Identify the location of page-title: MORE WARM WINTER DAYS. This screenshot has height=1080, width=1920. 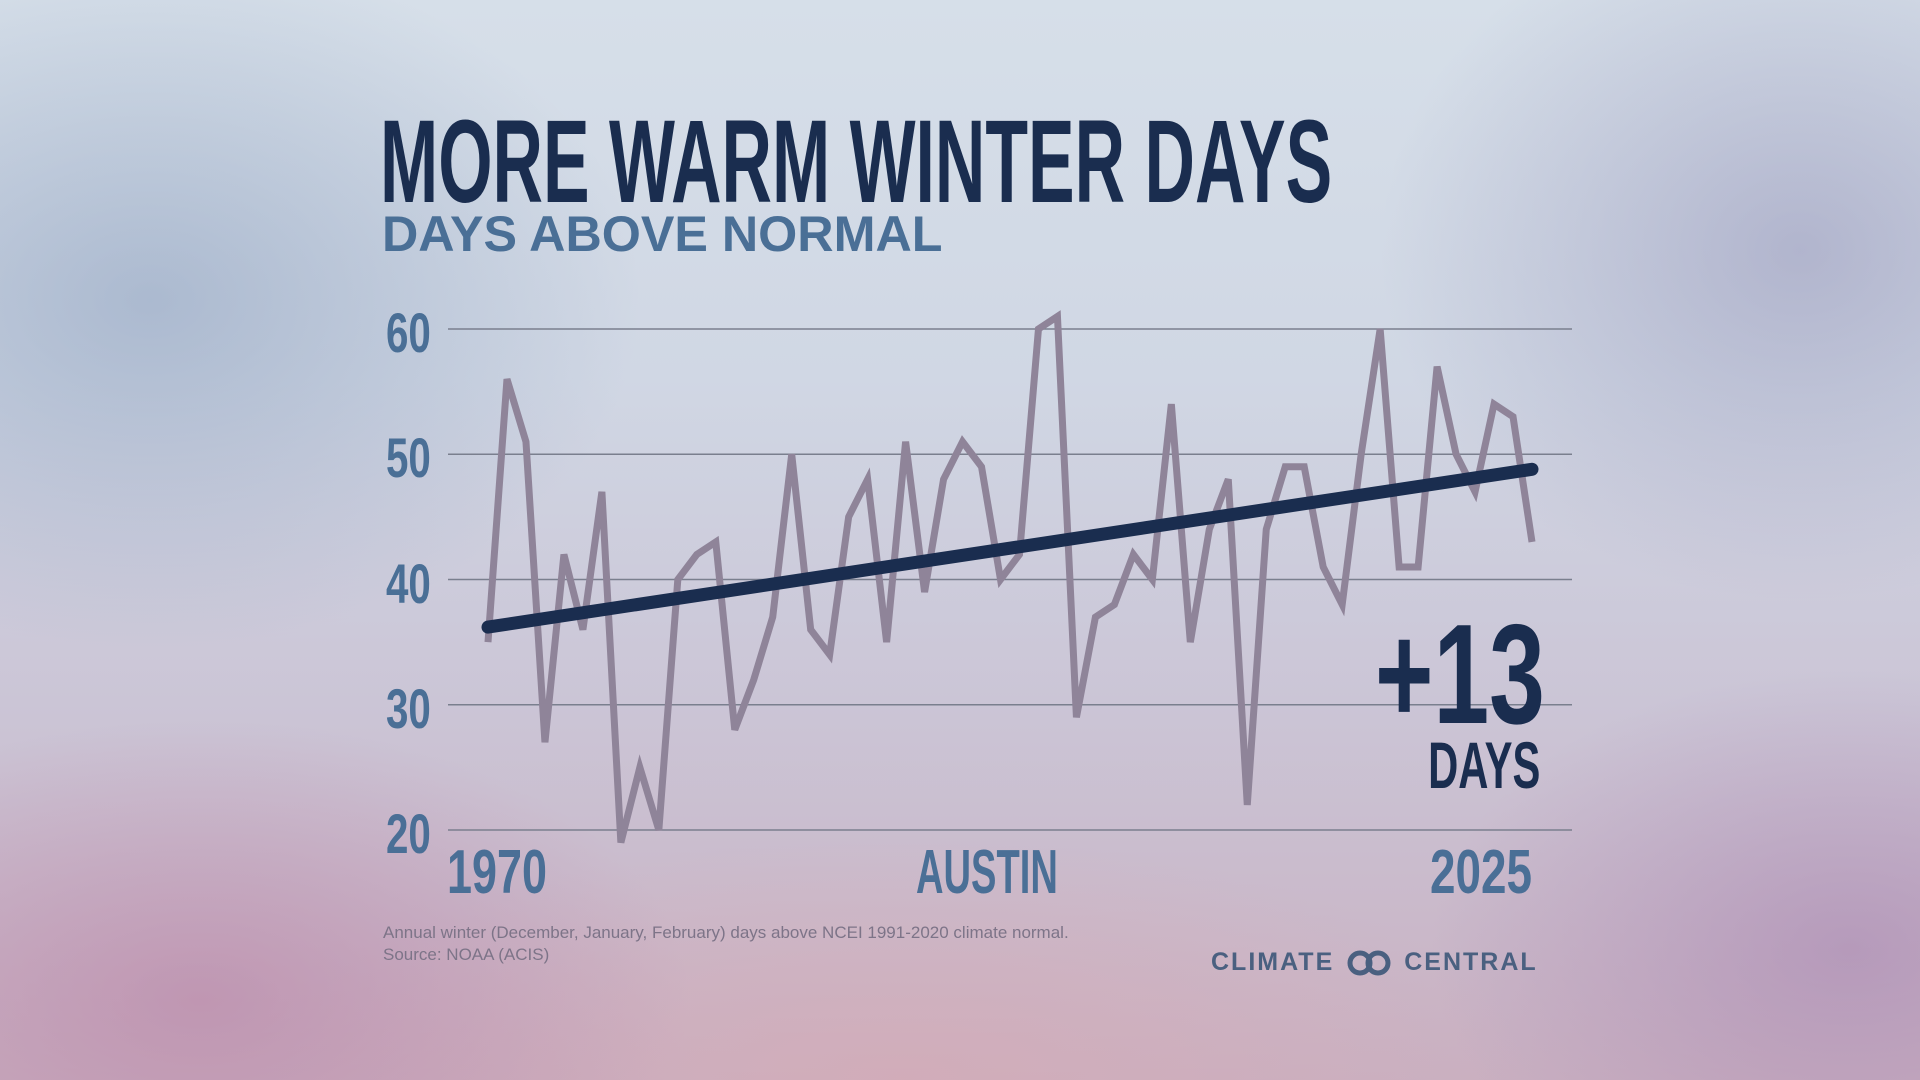
(856, 162).